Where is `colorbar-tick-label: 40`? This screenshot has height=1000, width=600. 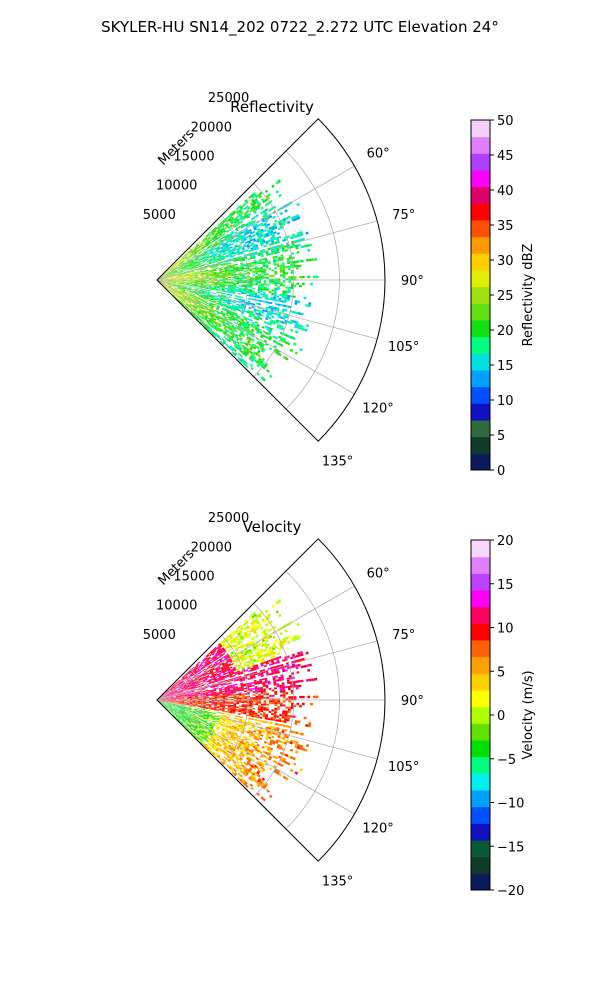
colorbar-tick-label: 40 is located at coordinates (505, 191).